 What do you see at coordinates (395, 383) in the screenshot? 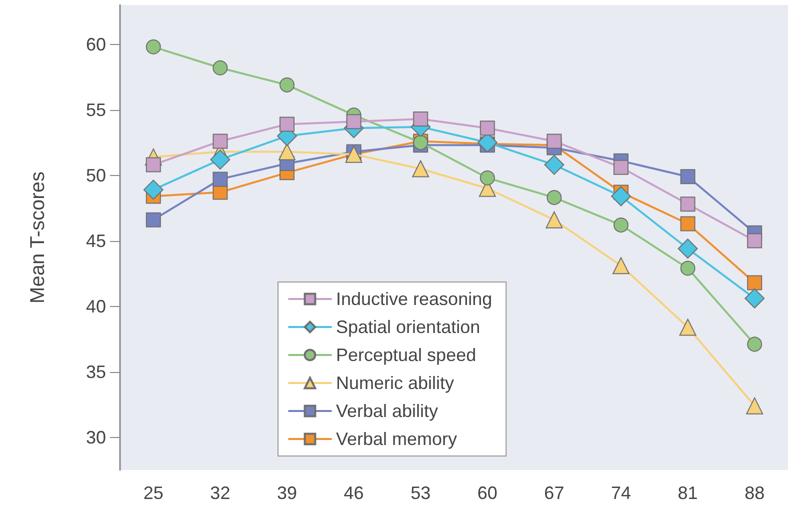
I see `legend-label: Numeric ability` at bounding box center [395, 383].